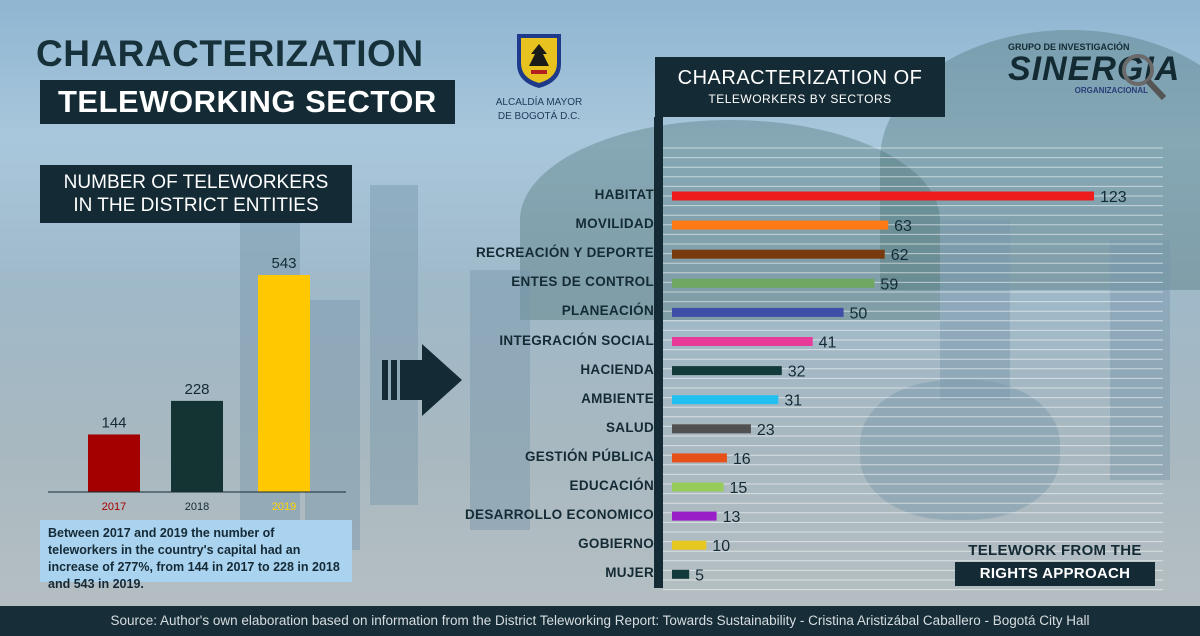 The height and width of the screenshot is (636, 1200). Describe the element at coordinates (196, 205) in the screenshot. I see `left-chart-title-line2: IN THE DISTRICT ENTITIES` at that location.